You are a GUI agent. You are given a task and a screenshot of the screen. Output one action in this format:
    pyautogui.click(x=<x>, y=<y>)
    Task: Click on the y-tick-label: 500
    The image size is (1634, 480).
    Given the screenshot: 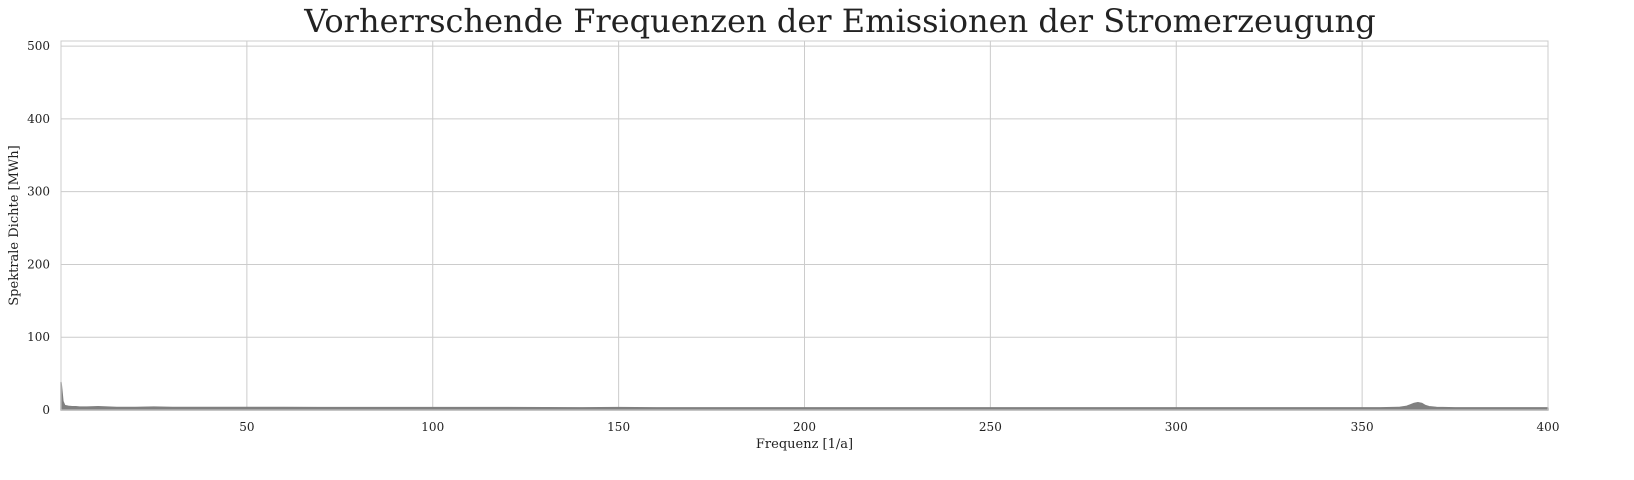 What is the action you would take?
    pyautogui.click(x=38, y=46)
    